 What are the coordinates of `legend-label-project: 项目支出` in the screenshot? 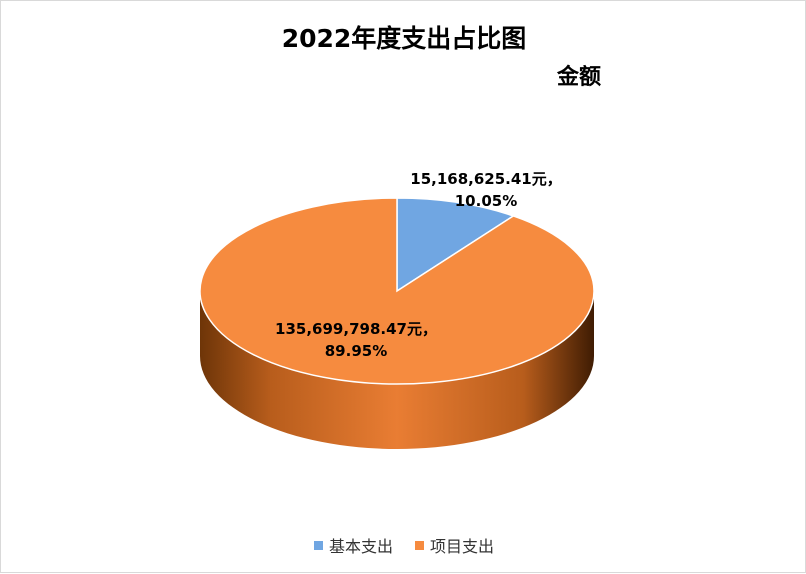 It's located at (462, 546).